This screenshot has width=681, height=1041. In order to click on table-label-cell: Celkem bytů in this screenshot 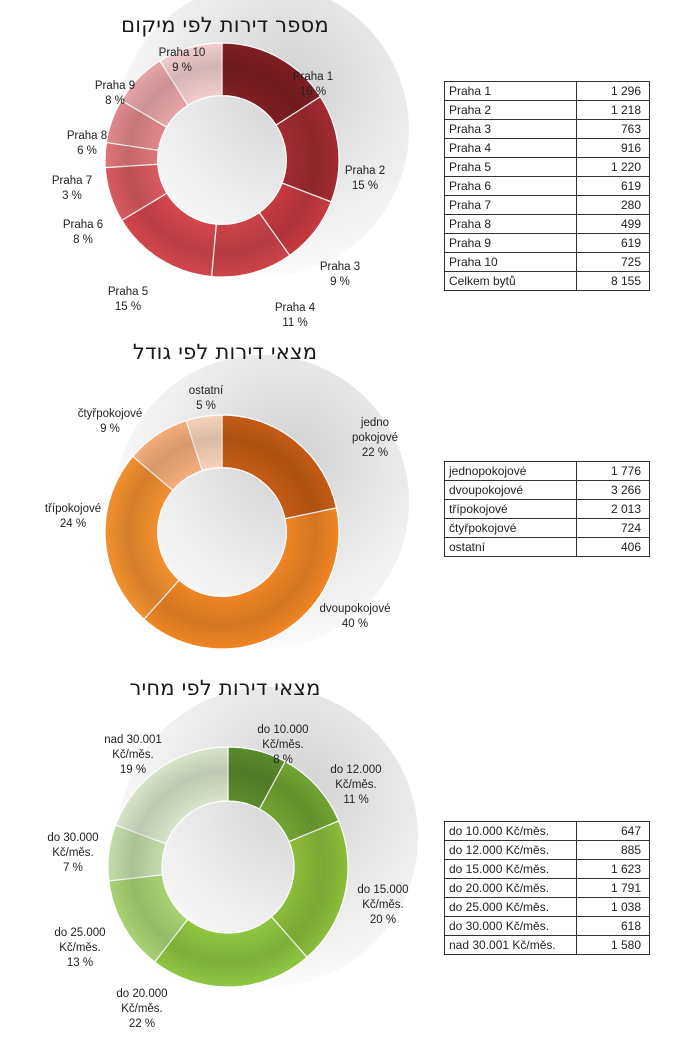, I will do `click(510, 281)`.